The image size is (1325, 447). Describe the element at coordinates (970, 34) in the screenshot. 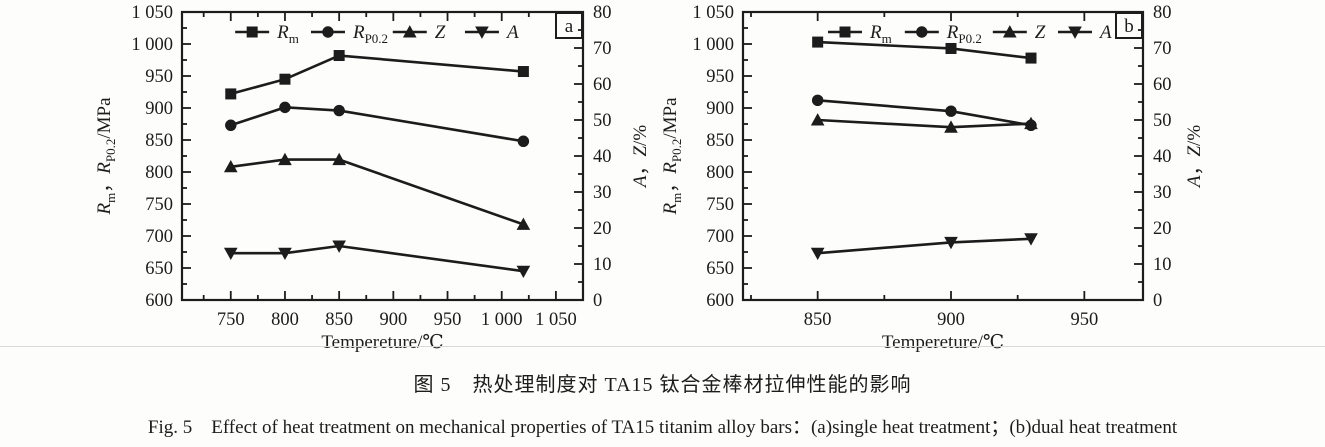

I see `legend-b: Rm RP0.2 Z A` at that location.